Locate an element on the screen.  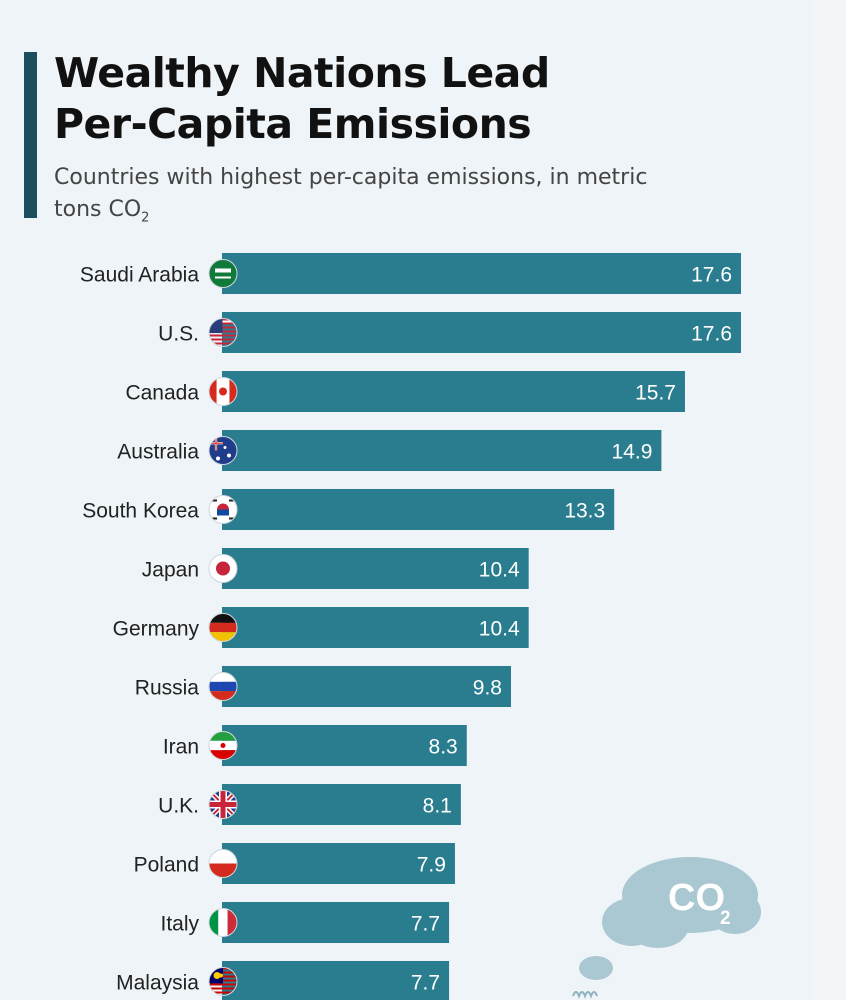
flag-sun is located at coordinates (223, 568).